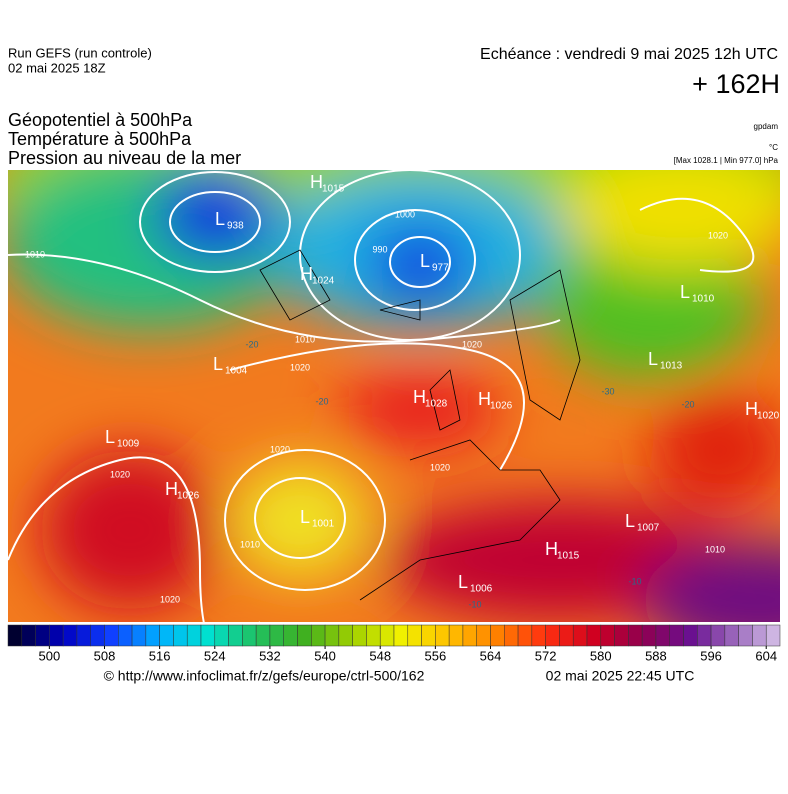 This screenshot has width=788, height=794. I want to click on legend-line: Pression au niveau de la mer, so click(124, 158).